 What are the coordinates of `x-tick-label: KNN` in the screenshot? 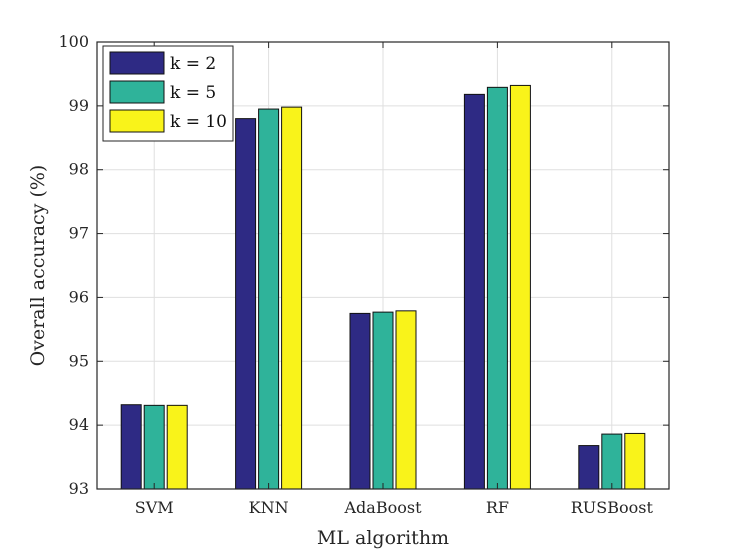 It's located at (269, 507).